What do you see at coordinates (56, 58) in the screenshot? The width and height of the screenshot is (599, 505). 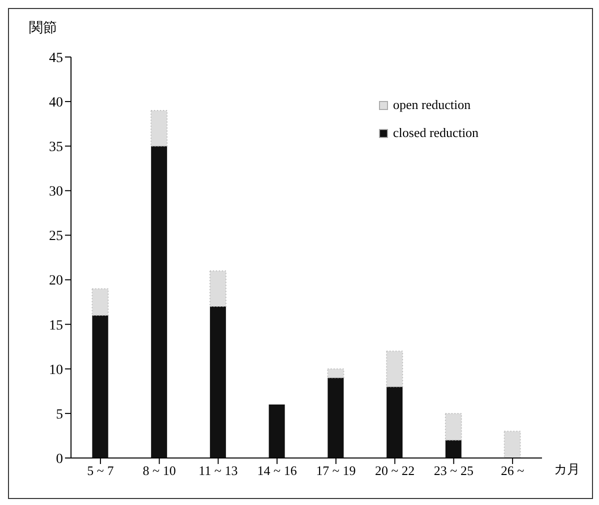 I see `y-tick-label: 45` at bounding box center [56, 58].